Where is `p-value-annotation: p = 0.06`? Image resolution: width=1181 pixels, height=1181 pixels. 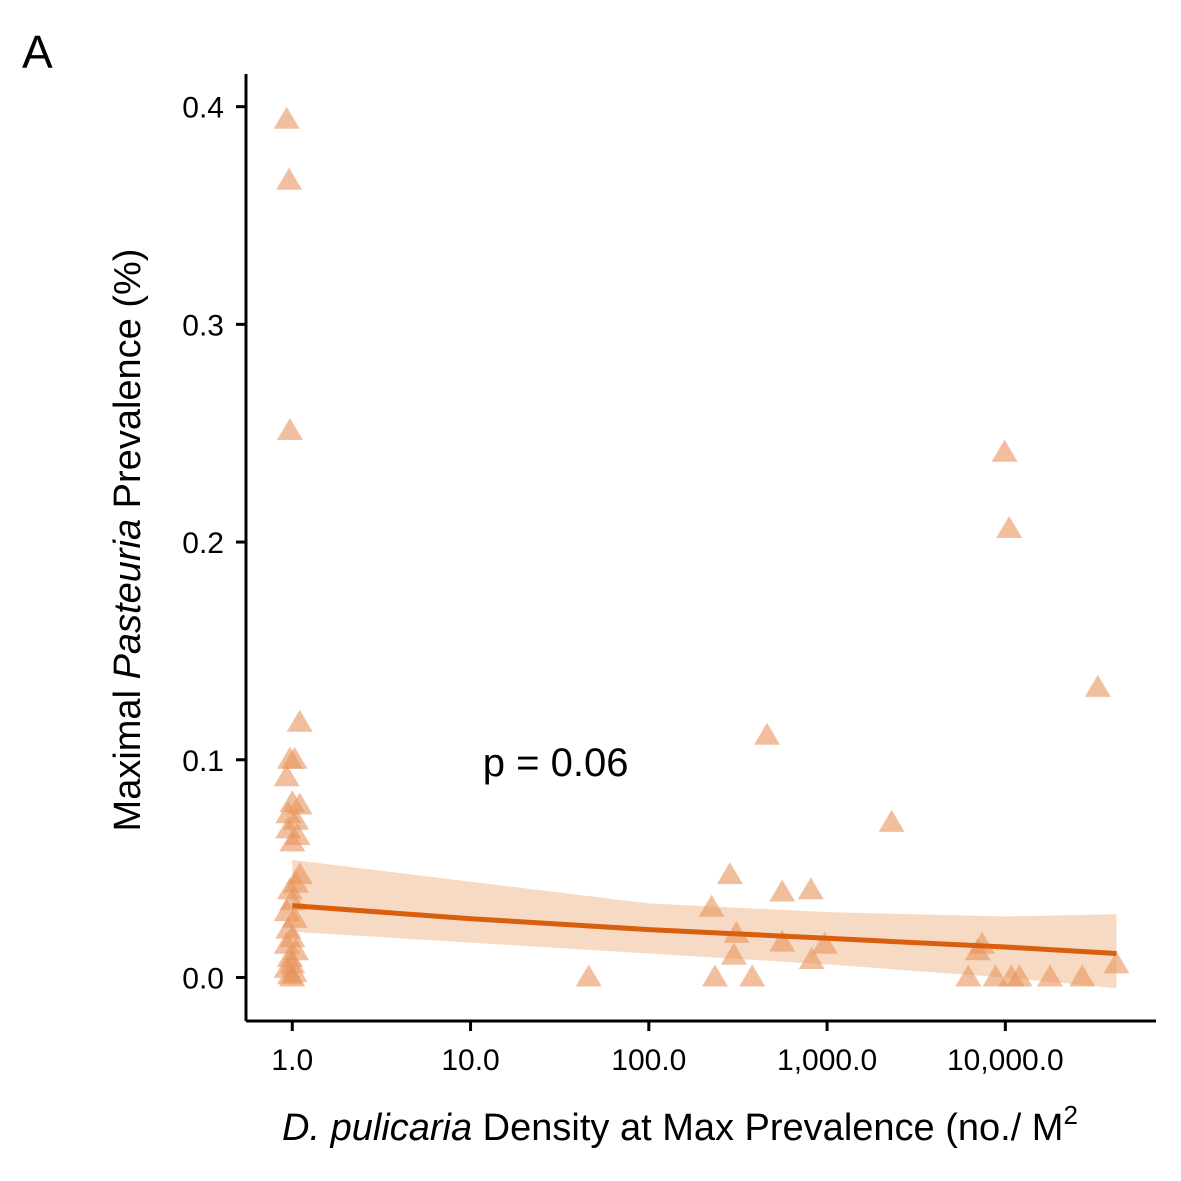
p-value-annotation: p = 0.06 is located at coordinates (556, 763).